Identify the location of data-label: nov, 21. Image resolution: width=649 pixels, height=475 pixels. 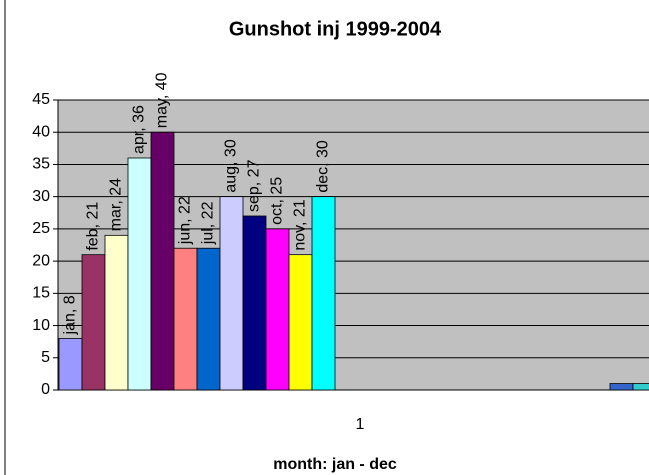
(300, 224).